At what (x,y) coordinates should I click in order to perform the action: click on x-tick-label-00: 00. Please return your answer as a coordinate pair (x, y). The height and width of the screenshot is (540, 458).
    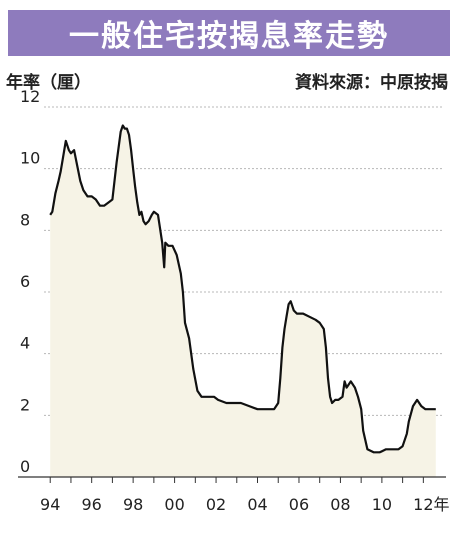
    Looking at the image, I should click on (174, 504).